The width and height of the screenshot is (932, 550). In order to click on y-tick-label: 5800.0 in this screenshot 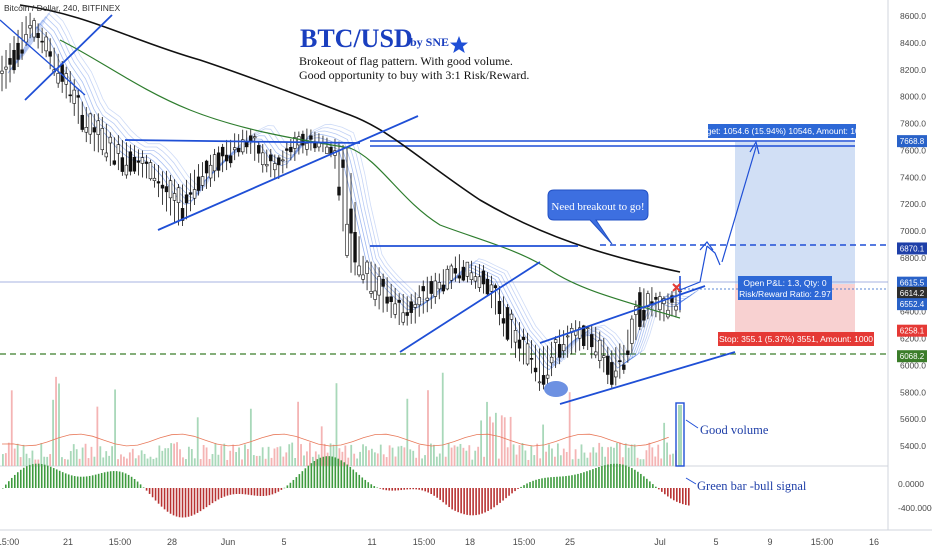, I will do `click(913, 392)`.